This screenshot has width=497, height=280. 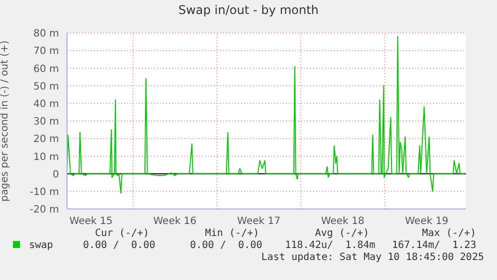 I want to click on y-tick-label: 60 m, so click(x=46, y=69).